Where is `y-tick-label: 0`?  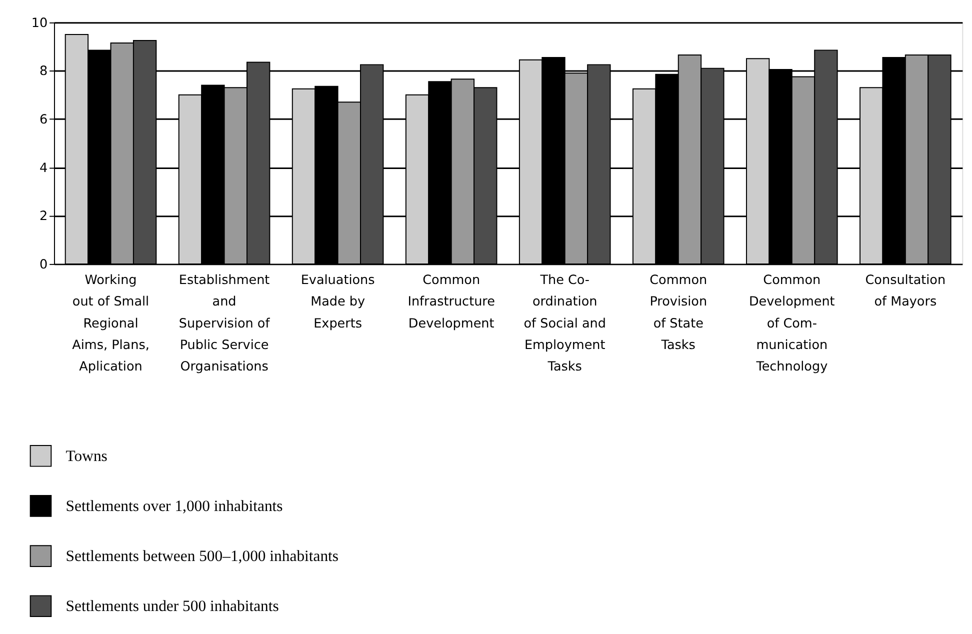
y-tick-label: 0 is located at coordinates (43, 264).